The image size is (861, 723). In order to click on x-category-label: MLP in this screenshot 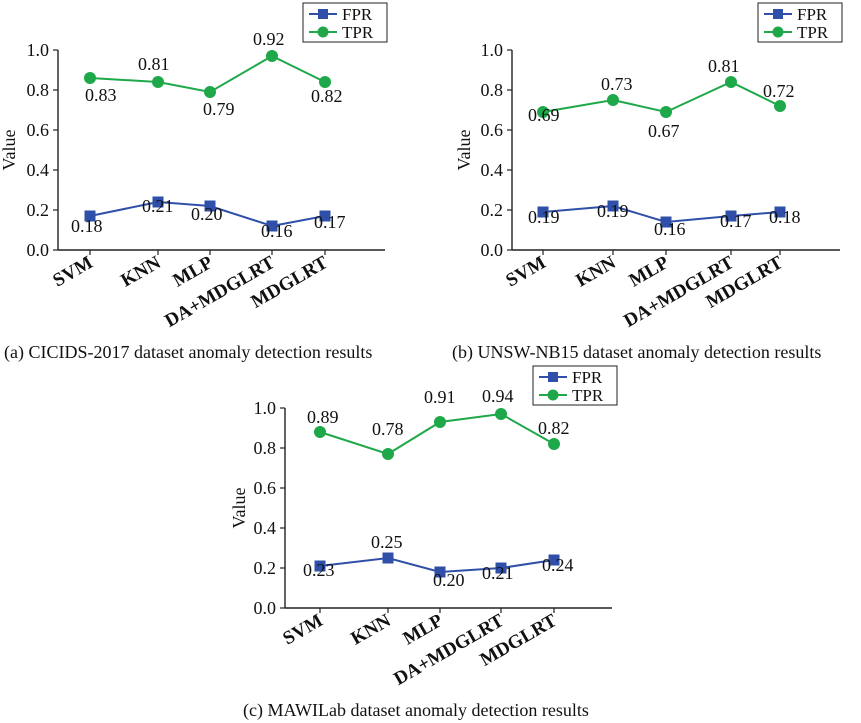, I will do `click(648, 271)`.